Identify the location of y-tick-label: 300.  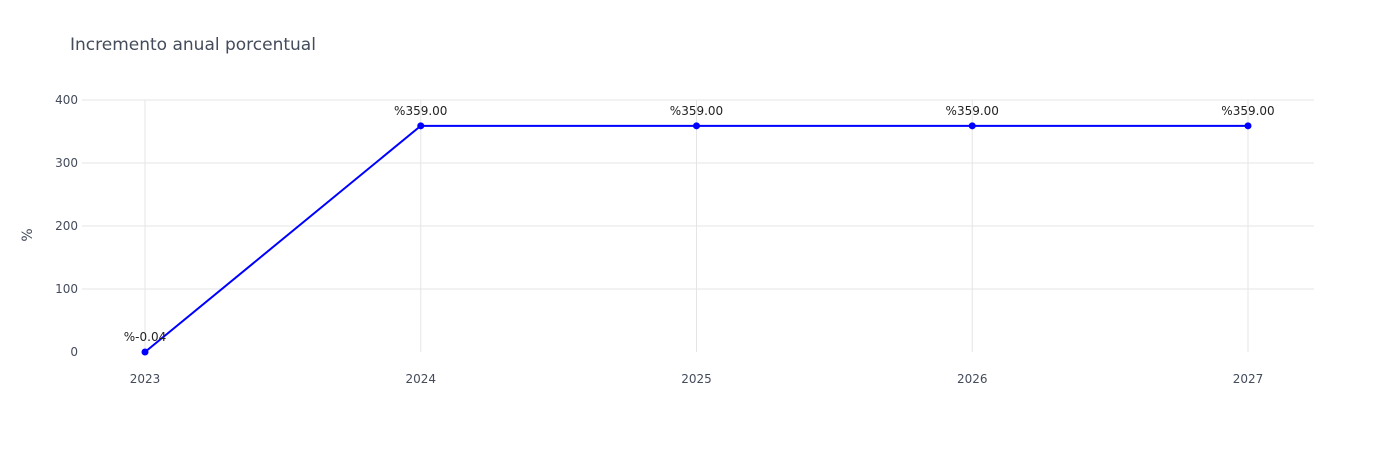
(66, 163).